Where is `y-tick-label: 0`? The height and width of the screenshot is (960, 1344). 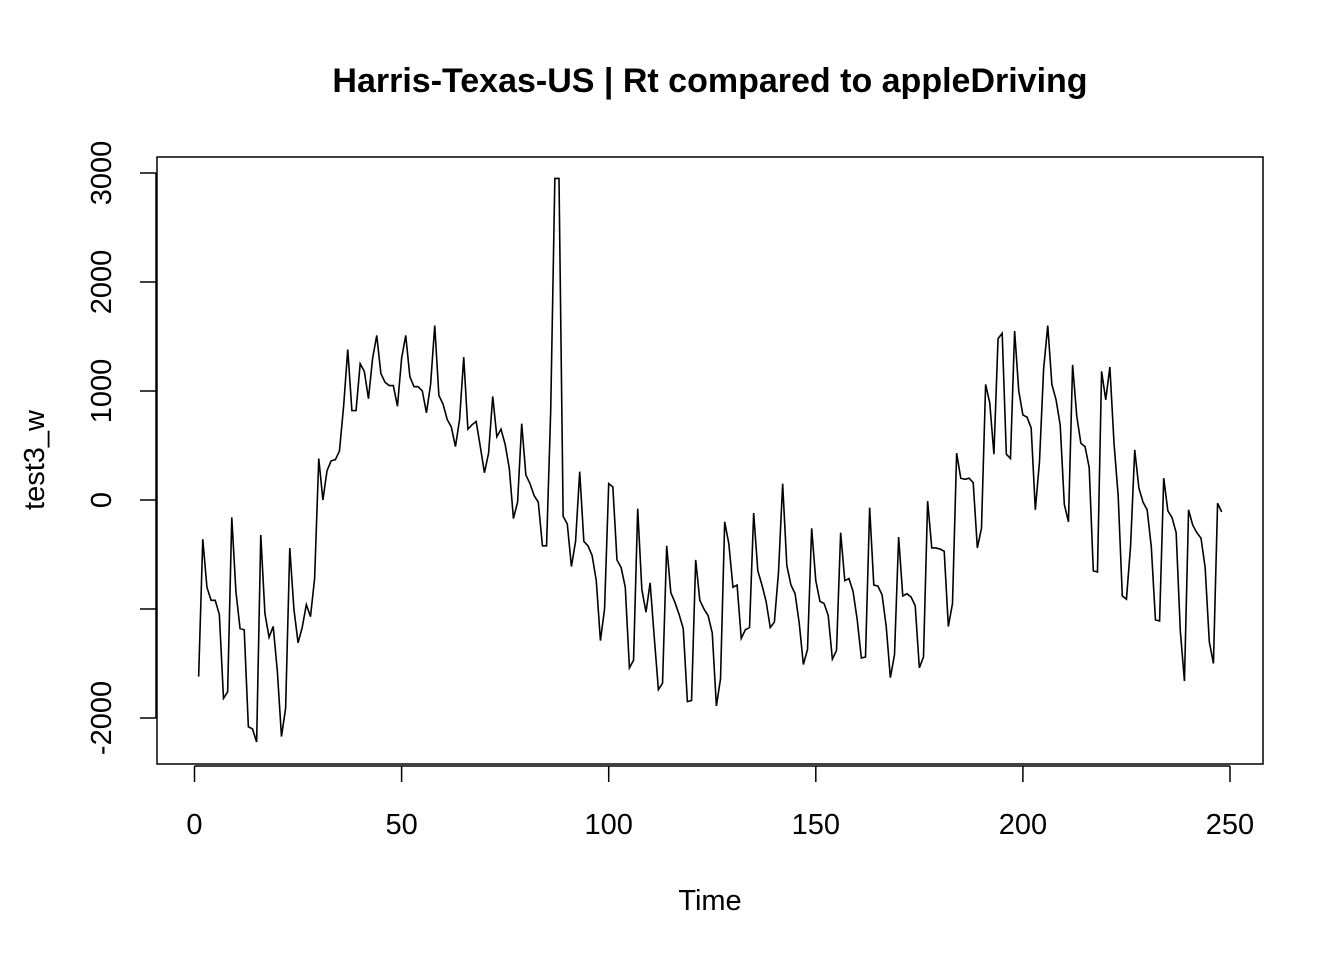
y-tick-label: 0 is located at coordinates (102, 500).